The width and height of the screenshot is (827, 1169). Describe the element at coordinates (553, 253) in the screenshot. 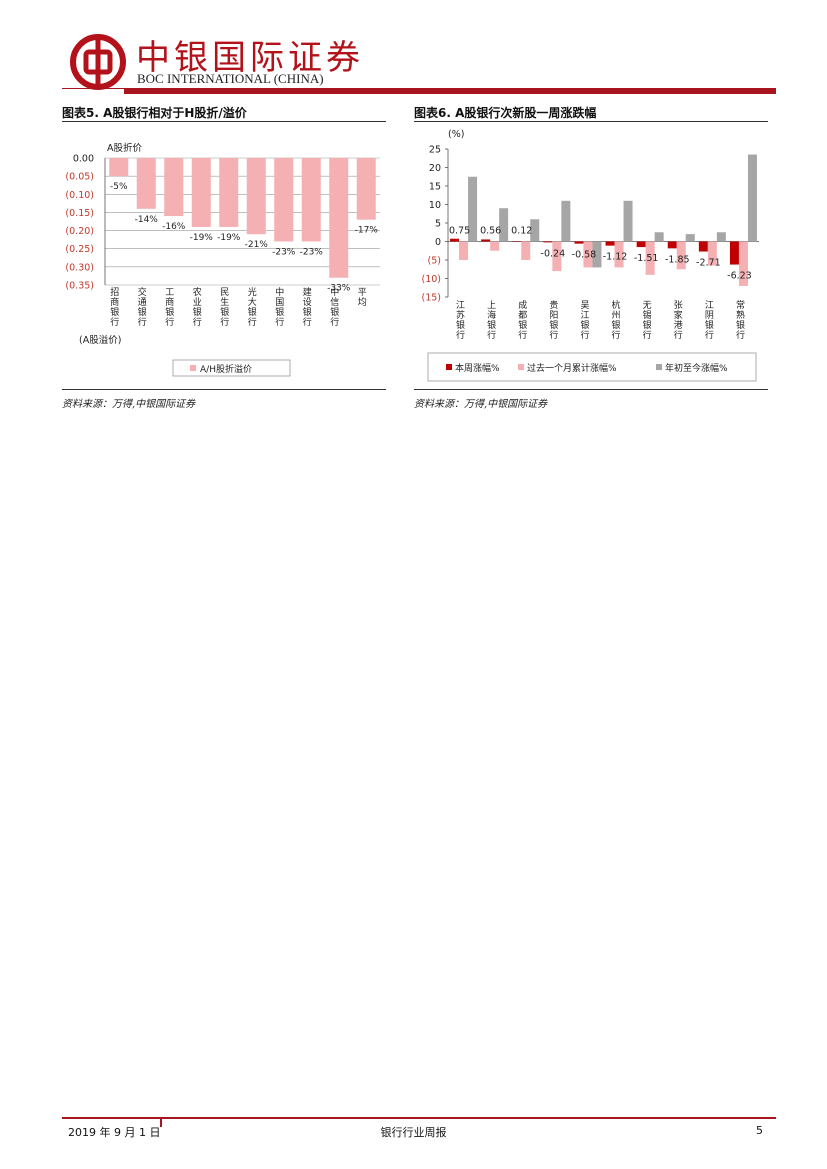

I see `figure6-data-label: -0.24` at that location.